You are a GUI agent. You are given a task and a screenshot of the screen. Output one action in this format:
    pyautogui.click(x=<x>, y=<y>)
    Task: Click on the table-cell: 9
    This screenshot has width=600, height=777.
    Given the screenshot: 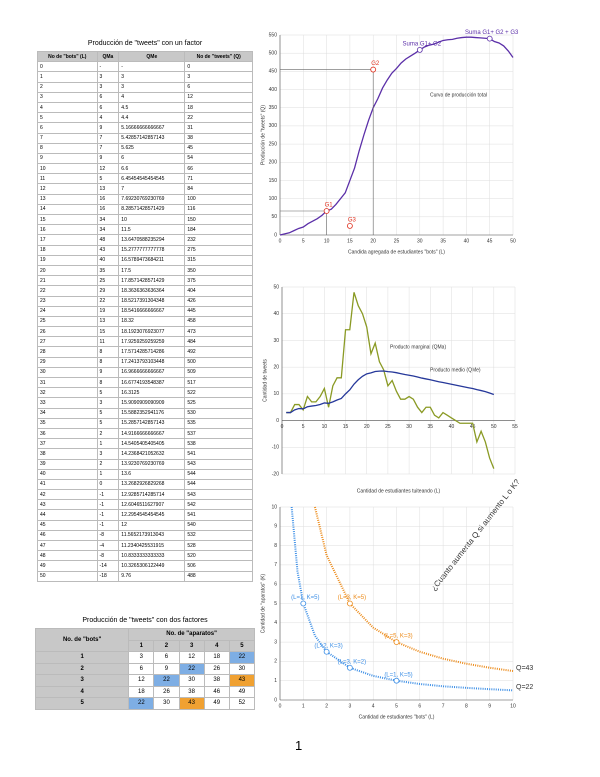 What is the action you would take?
    pyautogui.click(x=108, y=372)
    